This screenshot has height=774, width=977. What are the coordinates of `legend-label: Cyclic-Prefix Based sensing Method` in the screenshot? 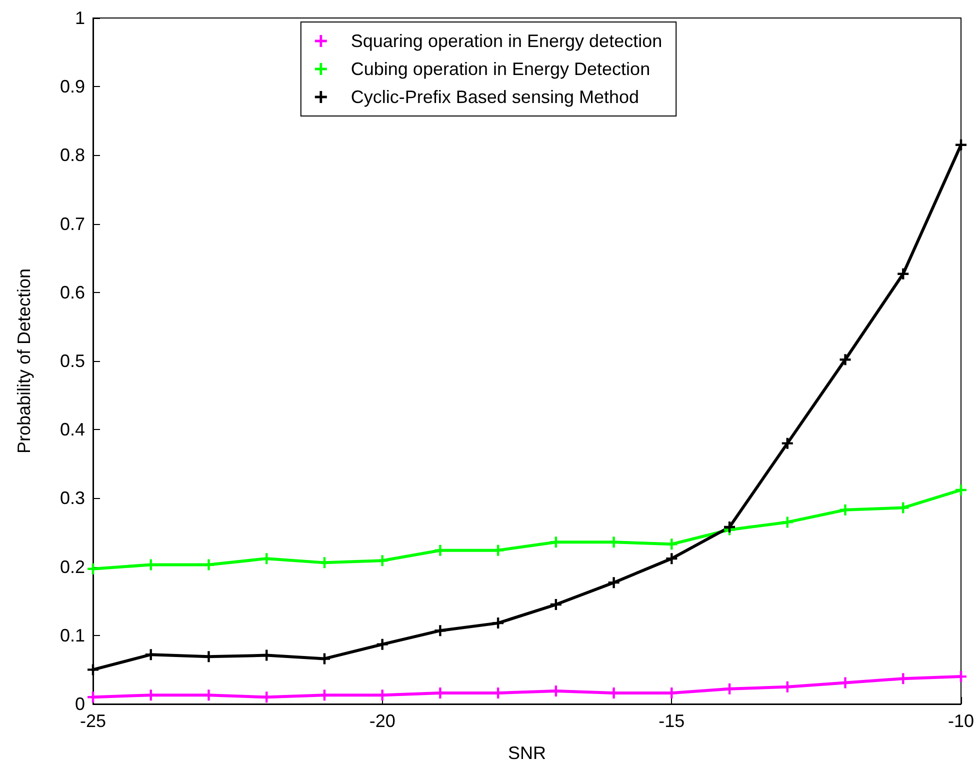 It's located at (495, 97).